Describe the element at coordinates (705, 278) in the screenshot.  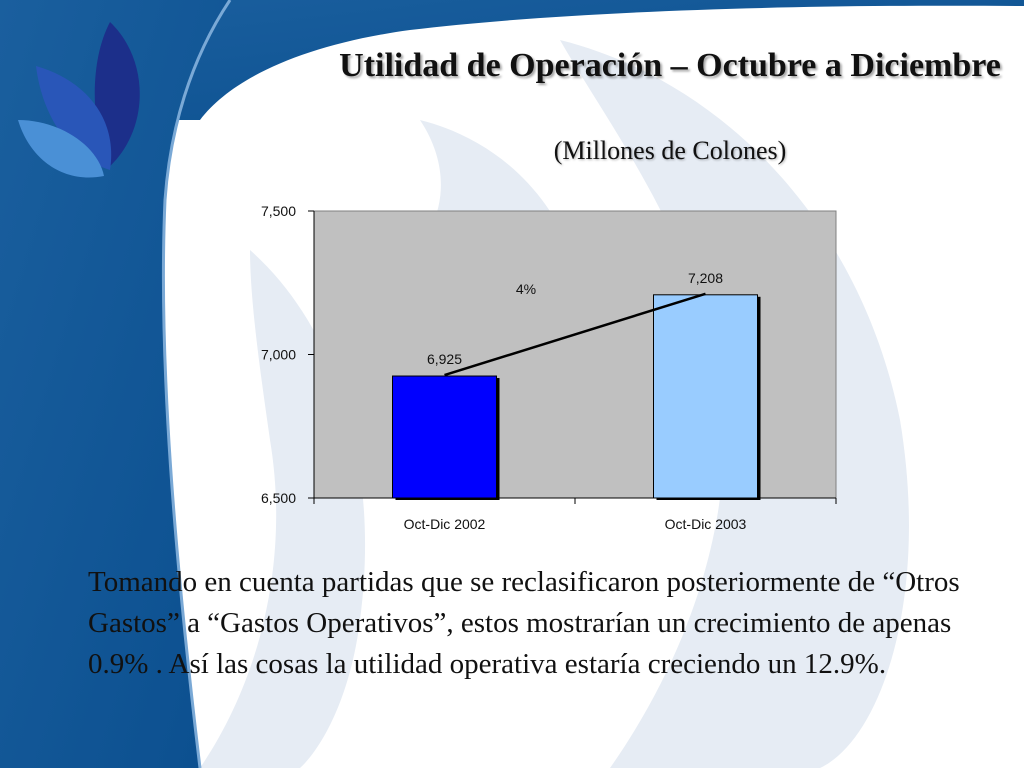
I see `bar-data-label: 7,208` at that location.